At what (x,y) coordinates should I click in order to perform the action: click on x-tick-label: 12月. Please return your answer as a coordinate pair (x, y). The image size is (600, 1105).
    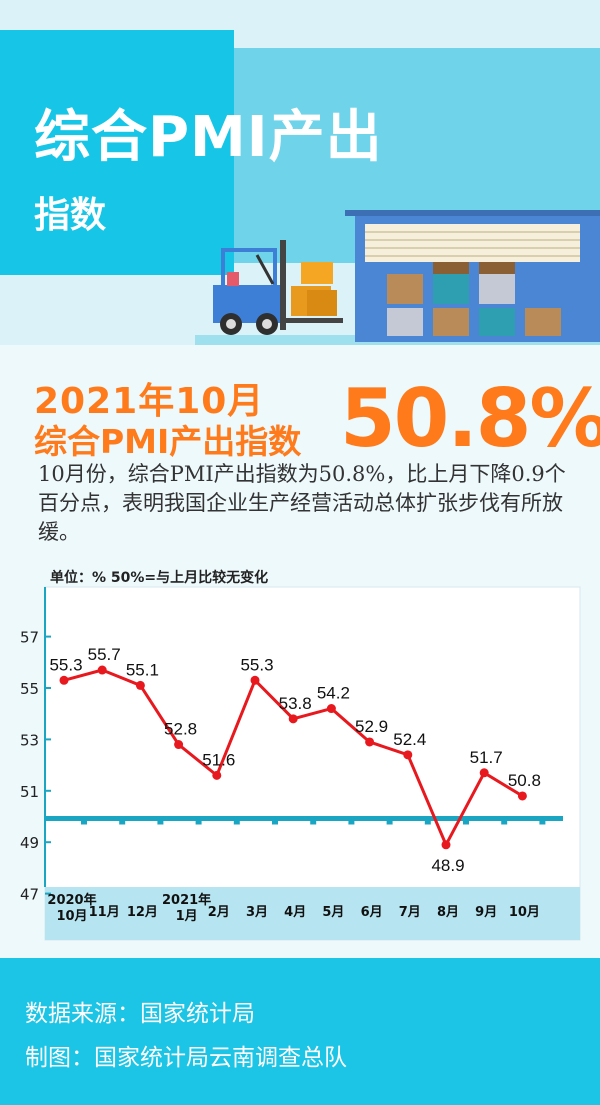
    Looking at the image, I should click on (142, 912).